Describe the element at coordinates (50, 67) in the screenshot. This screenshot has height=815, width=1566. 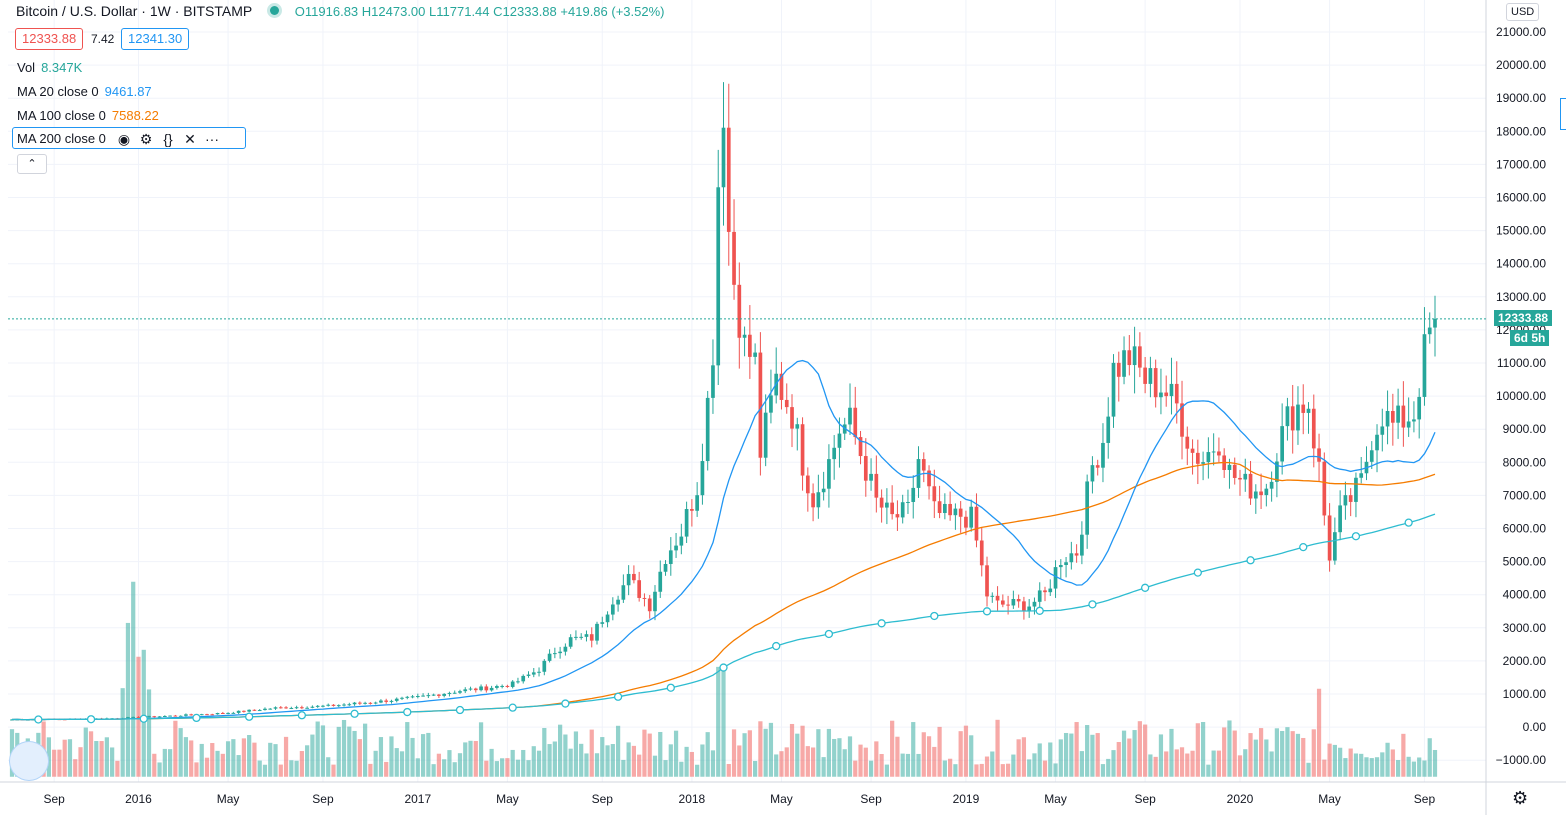
I see `volume-indicator: Vol 8.347K` at that location.